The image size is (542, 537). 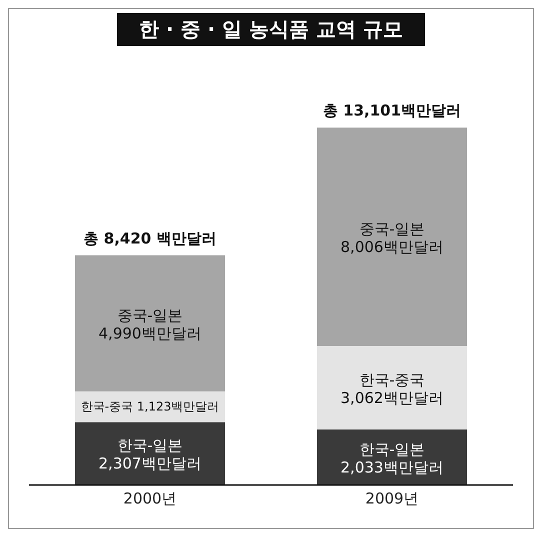 I want to click on series-label: 한국-일본, so click(x=392, y=449).